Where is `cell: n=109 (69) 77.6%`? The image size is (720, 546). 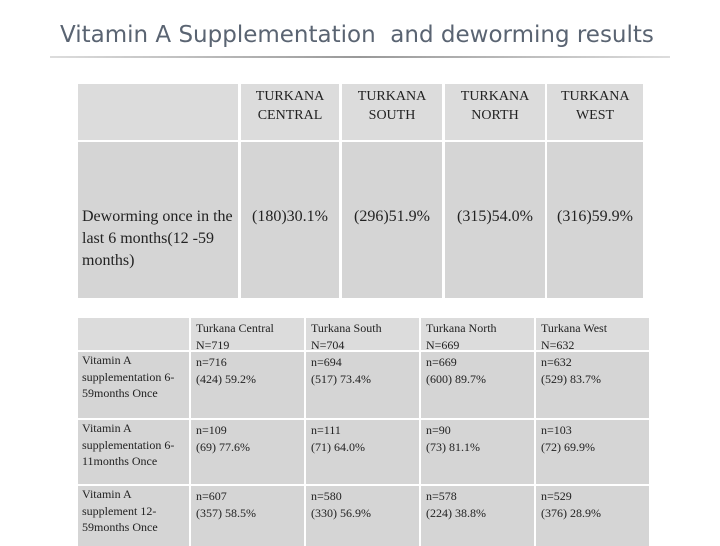
cell: n=109 (69) 77.6% is located at coordinates (247, 452).